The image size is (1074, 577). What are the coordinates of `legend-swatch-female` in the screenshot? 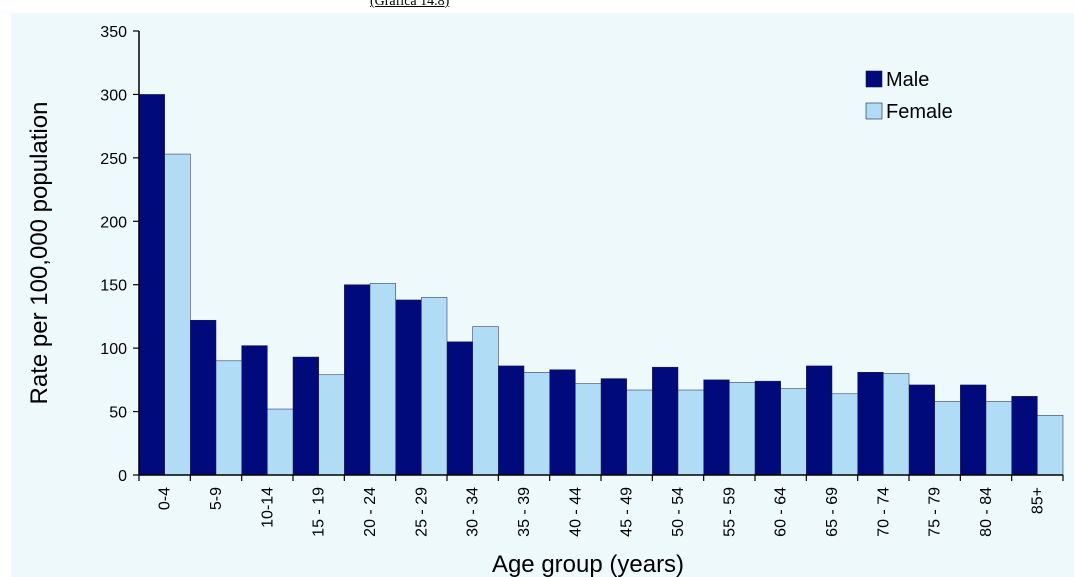 It's located at (874, 111).